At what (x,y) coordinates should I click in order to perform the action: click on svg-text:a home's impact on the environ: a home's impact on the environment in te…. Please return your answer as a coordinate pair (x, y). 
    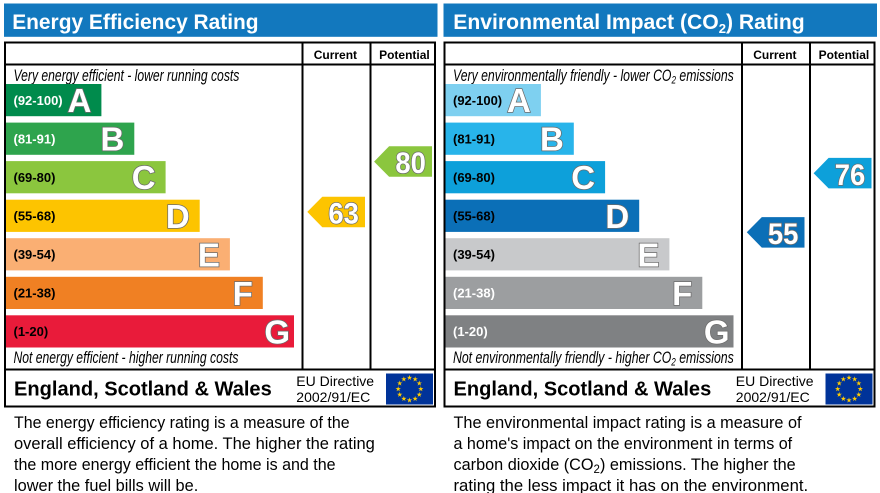
    Looking at the image, I should click on (623, 444).